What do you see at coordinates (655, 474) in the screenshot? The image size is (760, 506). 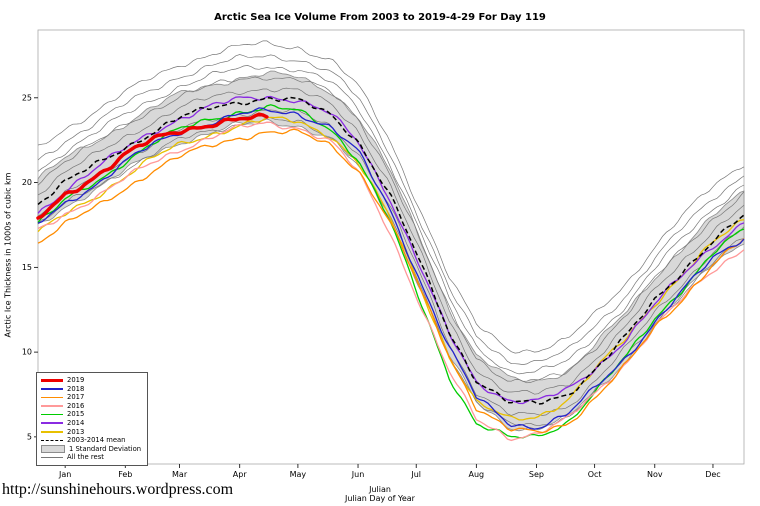 I see `x-axis-tick-label: Nov` at bounding box center [655, 474].